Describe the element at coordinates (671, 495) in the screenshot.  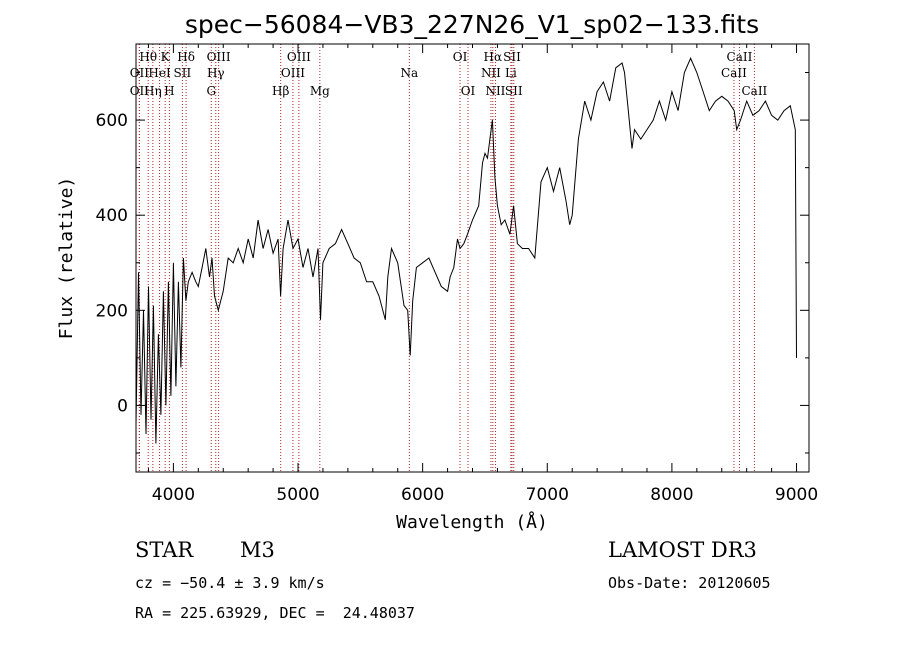
I see `x-tick-label: 8000` at that location.